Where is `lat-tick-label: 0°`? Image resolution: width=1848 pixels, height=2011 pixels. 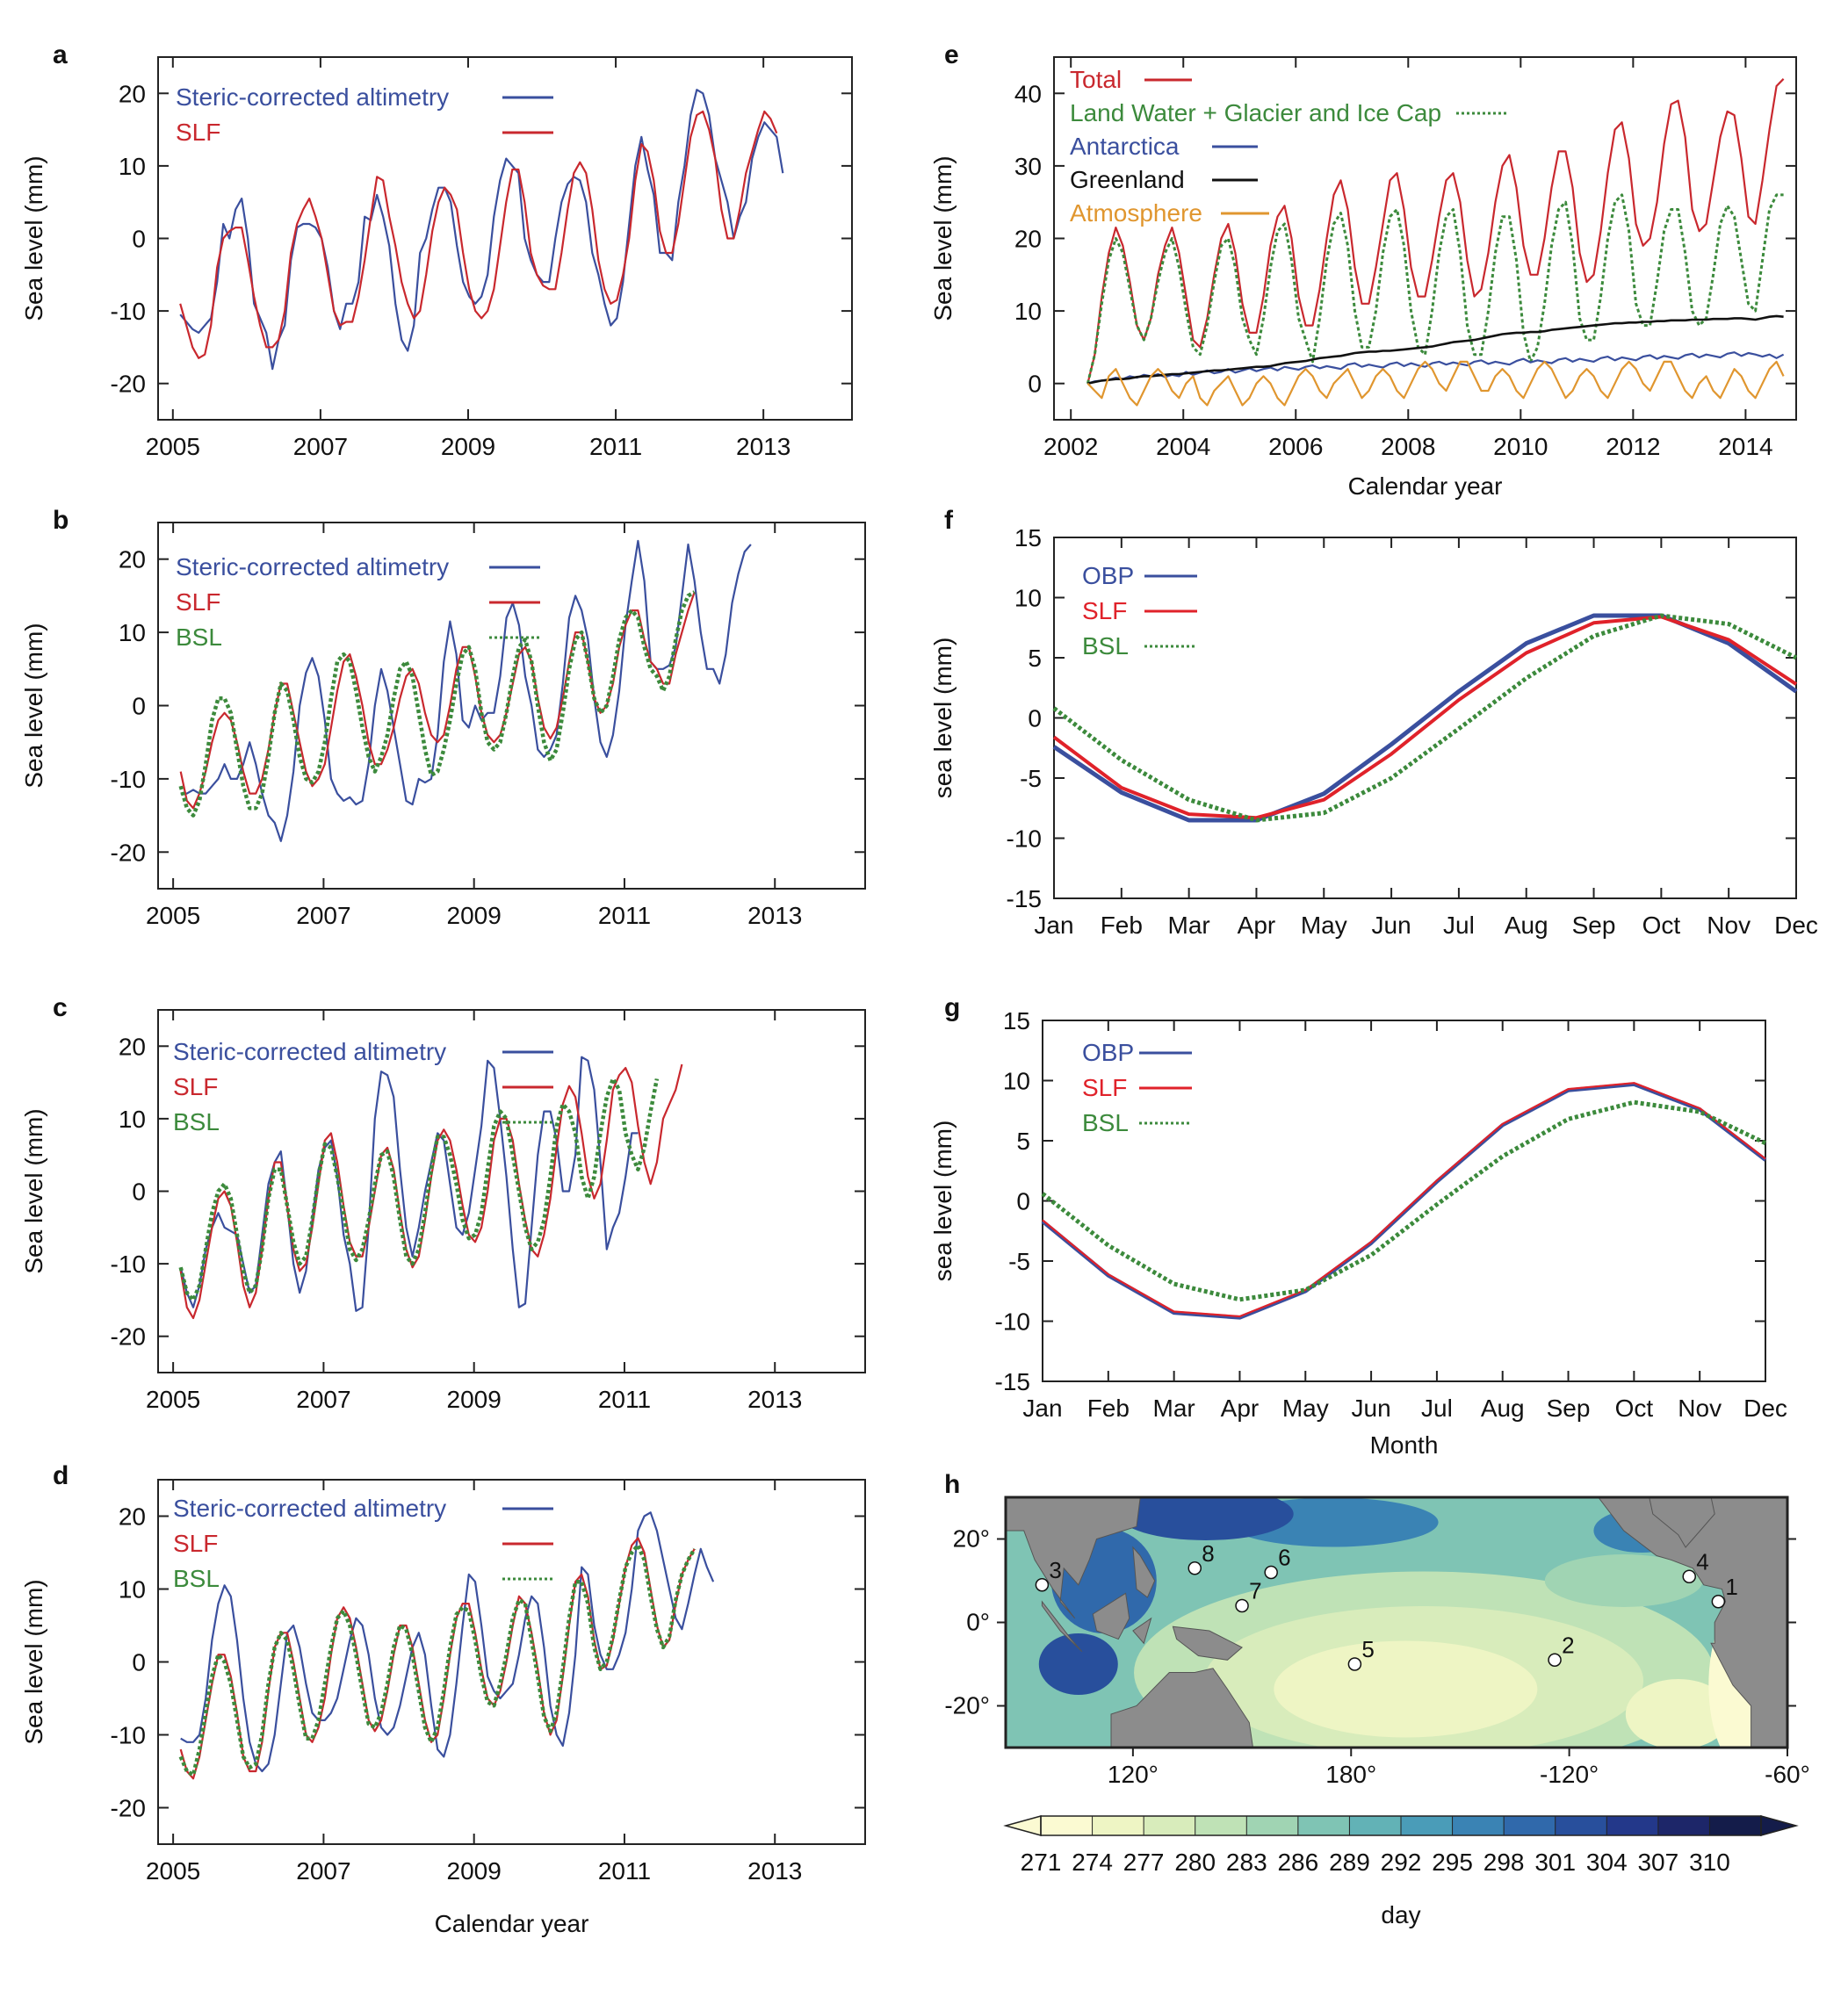 lat-tick-label: 0° is located at coordinates (978, 1622).